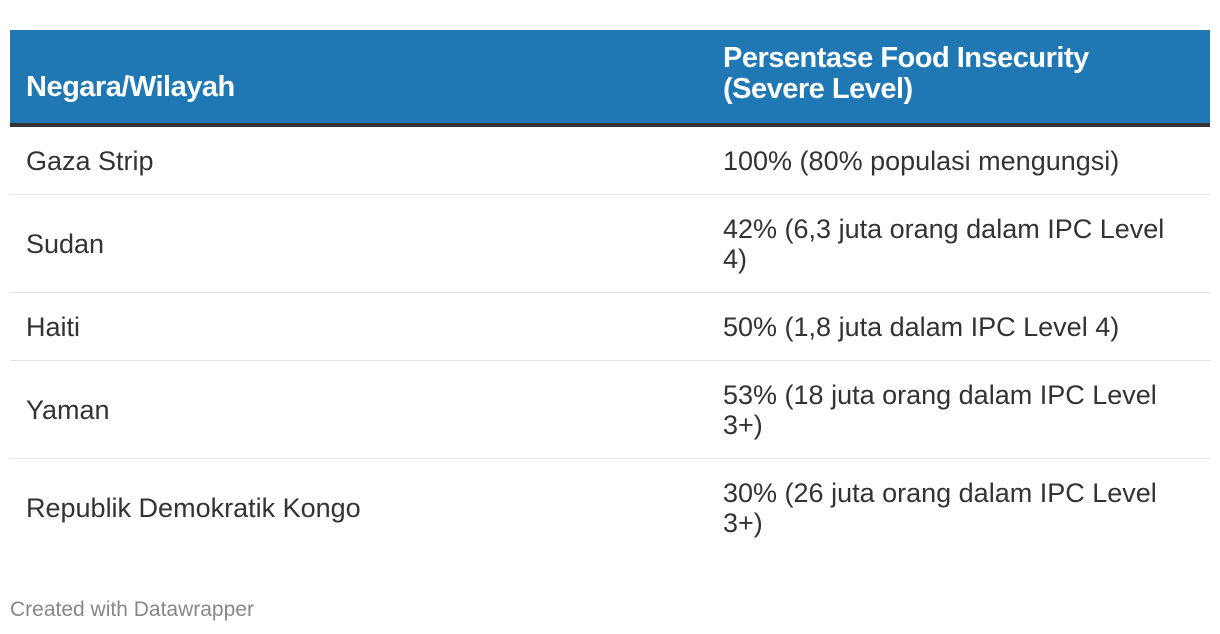  What do you see at coordinates (958, 160) in the screenshot?
I see `table-cell-percentage: 100% (80% populasi mengungsi)` at bounding box center [958, 160].